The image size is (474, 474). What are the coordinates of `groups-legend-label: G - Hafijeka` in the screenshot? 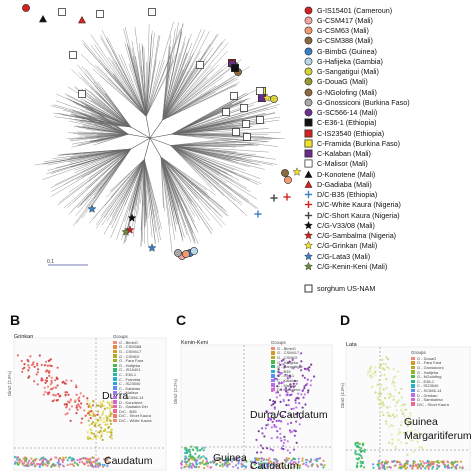 It's located at (130, 365).